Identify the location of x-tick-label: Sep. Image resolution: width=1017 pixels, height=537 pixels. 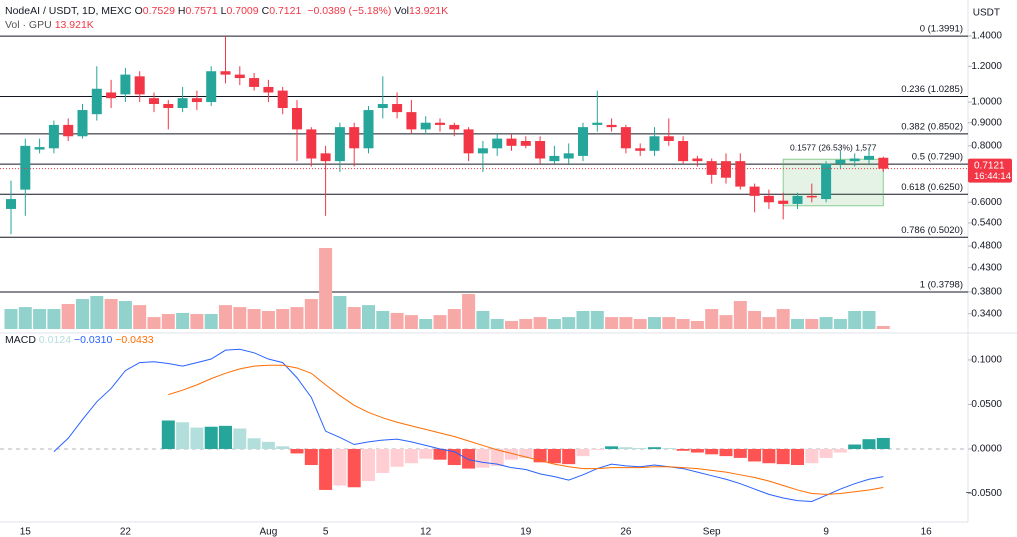
(712, 532).